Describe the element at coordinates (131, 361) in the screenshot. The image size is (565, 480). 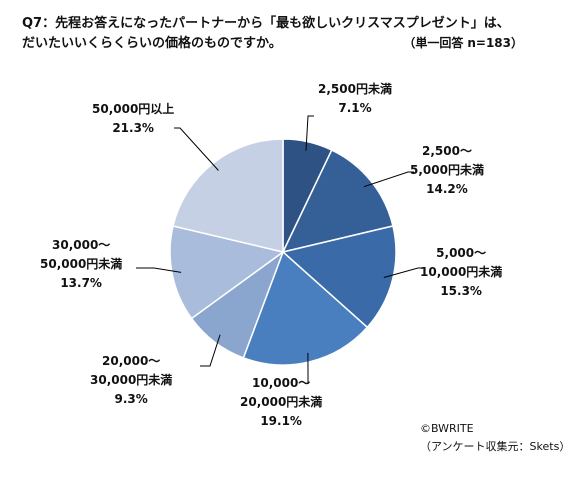
I see `slice-category-text: 20,000～` at that location.